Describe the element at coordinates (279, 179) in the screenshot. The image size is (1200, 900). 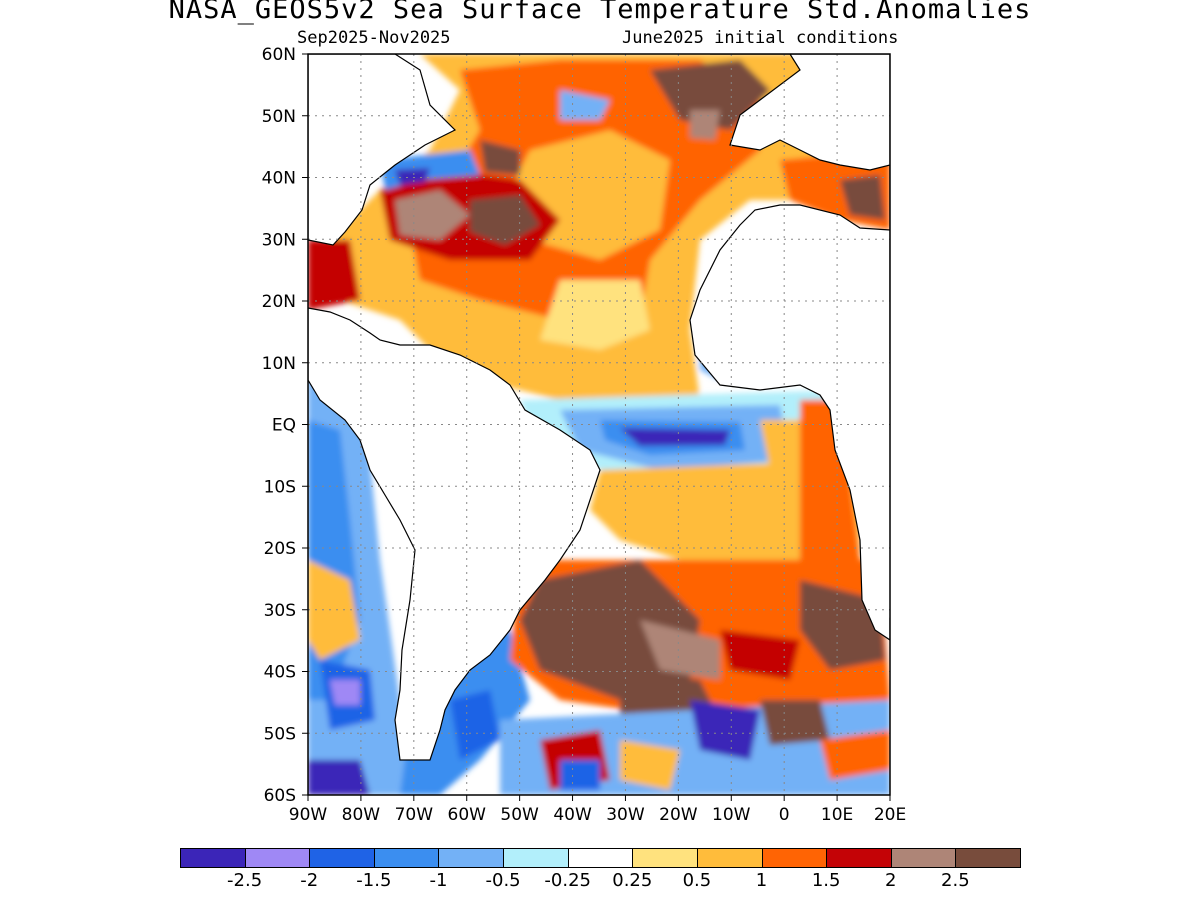
I see `lat-label: 40N` at that location.